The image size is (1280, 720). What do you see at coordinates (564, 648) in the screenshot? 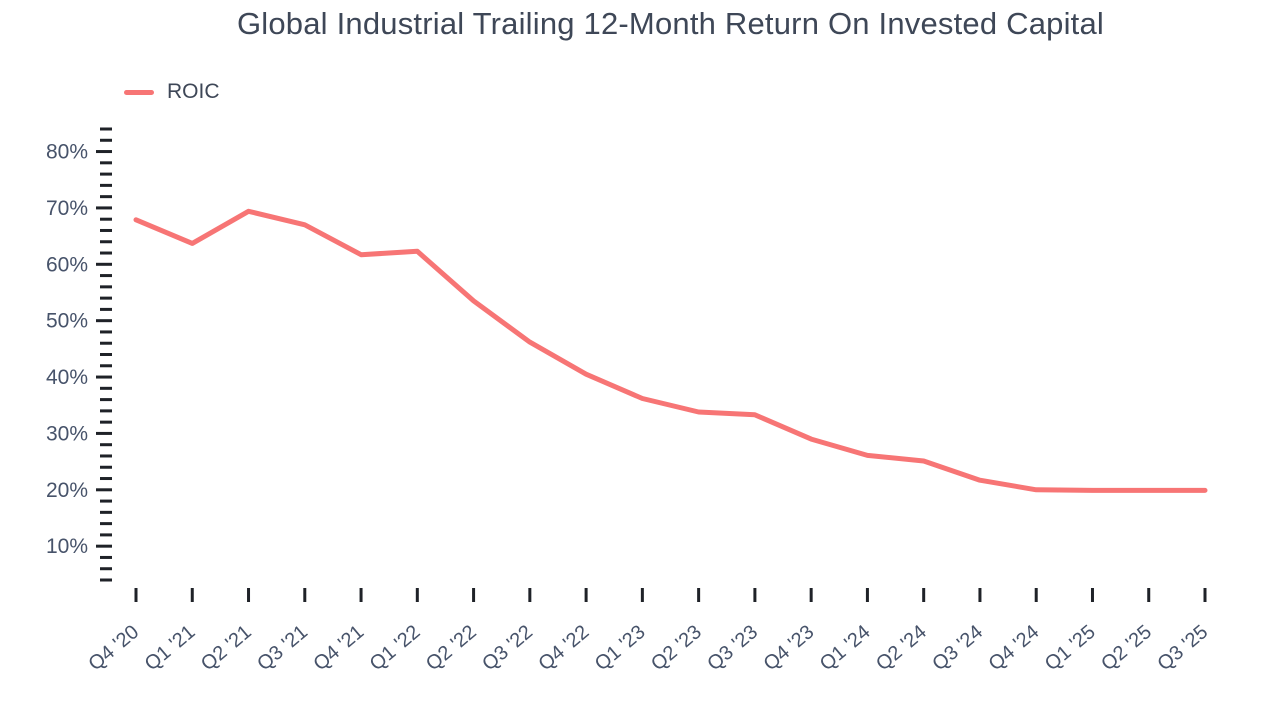
I see `x-tick-label: Q4 '22` at bounding box center [564, 648].